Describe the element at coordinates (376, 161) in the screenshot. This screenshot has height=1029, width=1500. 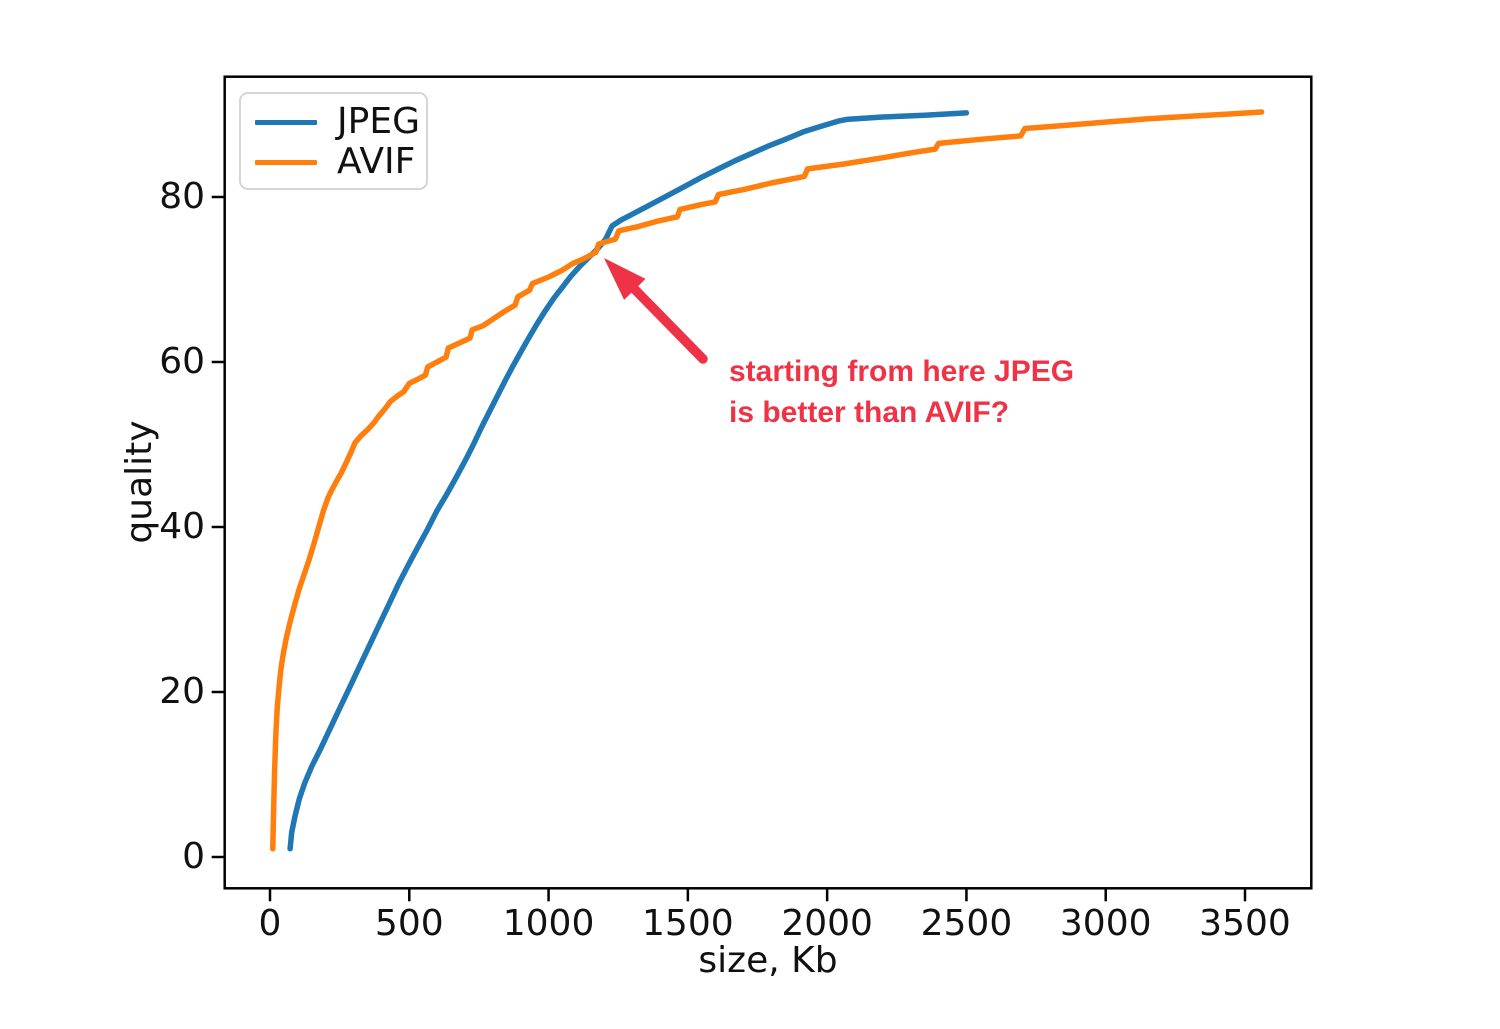
I see `legend-label: AVIF` at that location.